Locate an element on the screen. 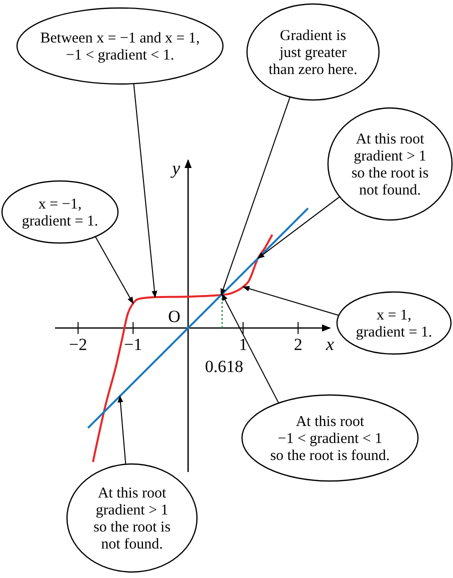  annotation: At this root −1 < gradient < 1 so the root is found. is located at coordinates (330, 439).